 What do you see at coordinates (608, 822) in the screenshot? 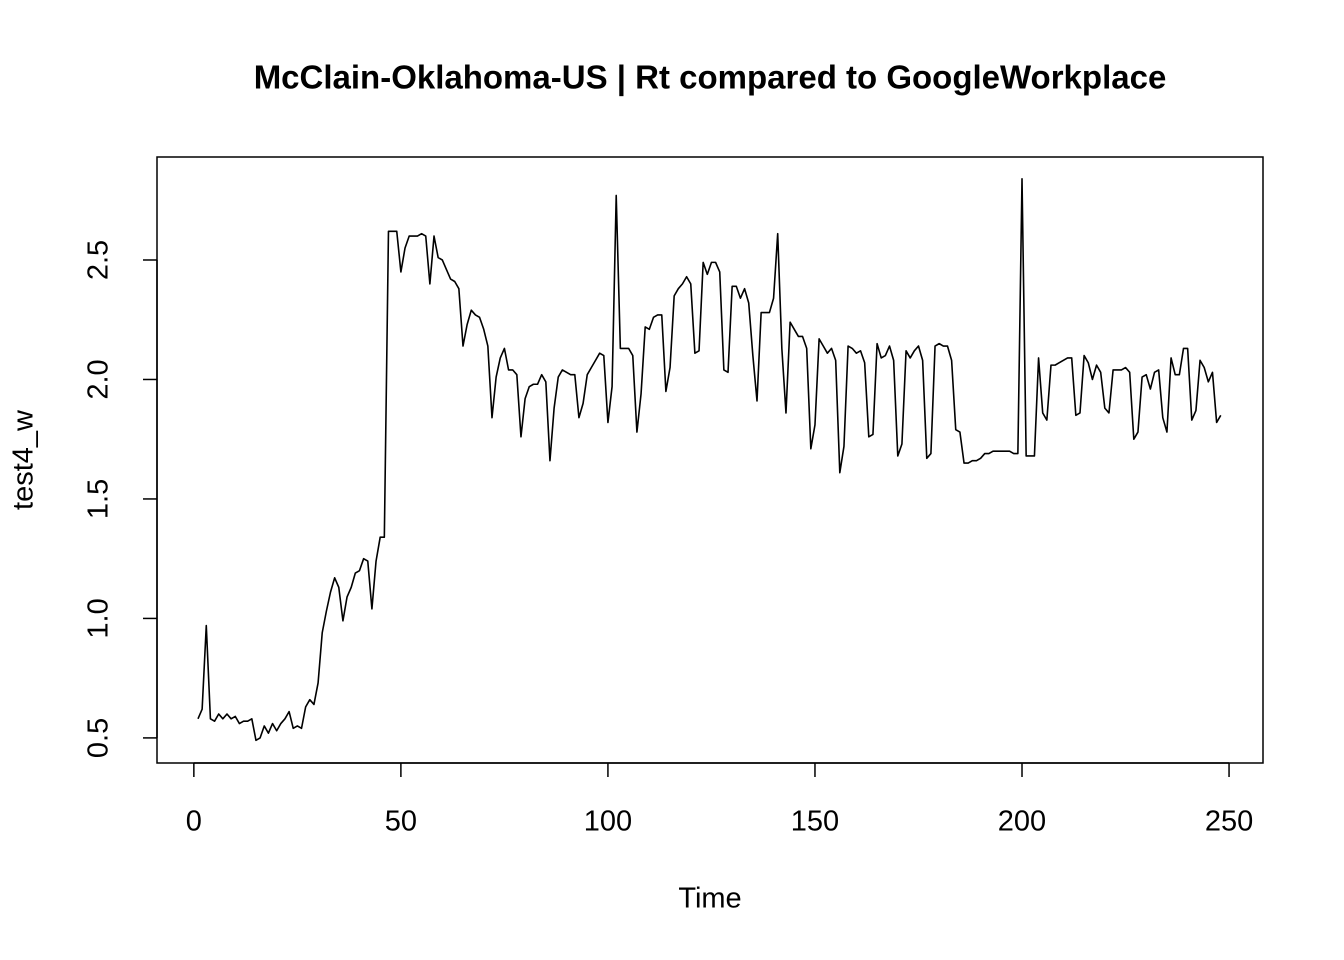
I see `x-tick-label: 100` at bounding box center [608, 822].